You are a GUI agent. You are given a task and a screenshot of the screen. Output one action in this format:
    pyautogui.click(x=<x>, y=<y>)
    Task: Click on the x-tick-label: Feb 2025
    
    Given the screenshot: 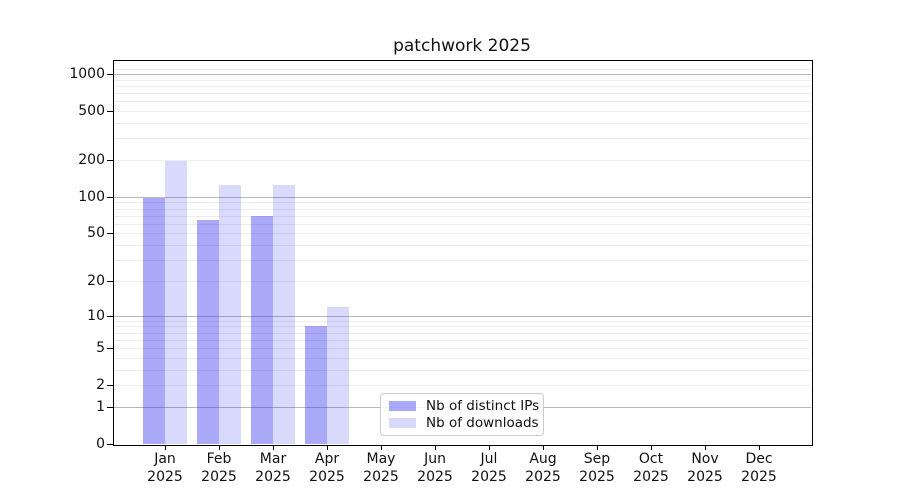 What is the action you would take?
    pyautogui.click(x=219, y=468)
    